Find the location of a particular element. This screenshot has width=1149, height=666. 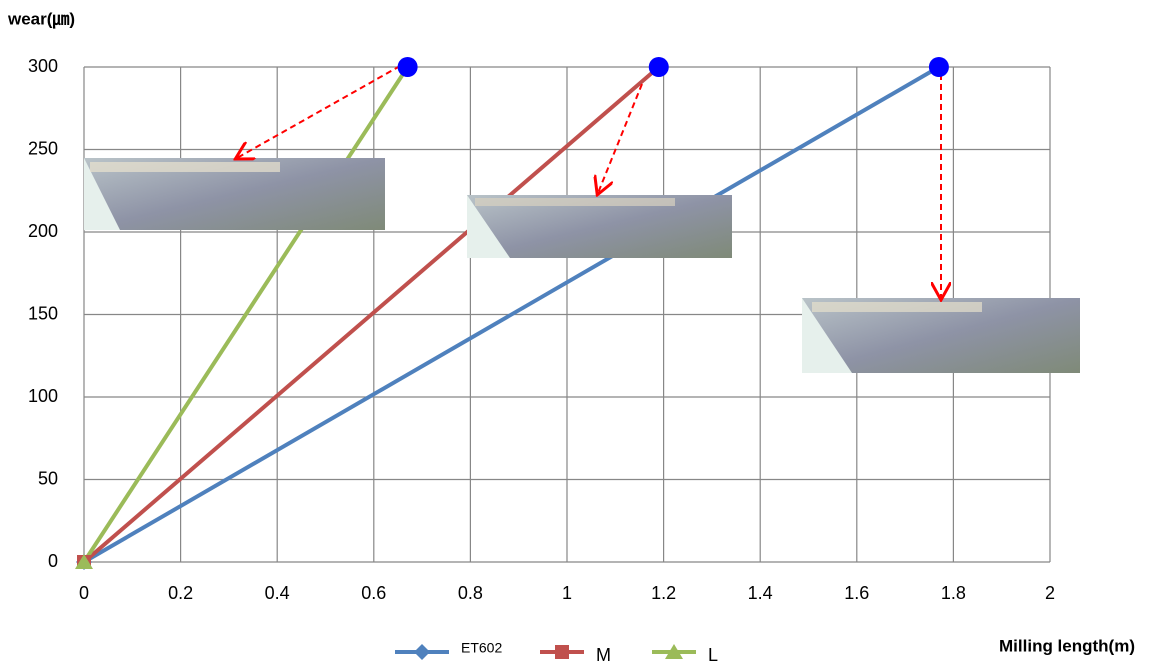

y-tick-label: 300 is located at coordinates (43, 66).